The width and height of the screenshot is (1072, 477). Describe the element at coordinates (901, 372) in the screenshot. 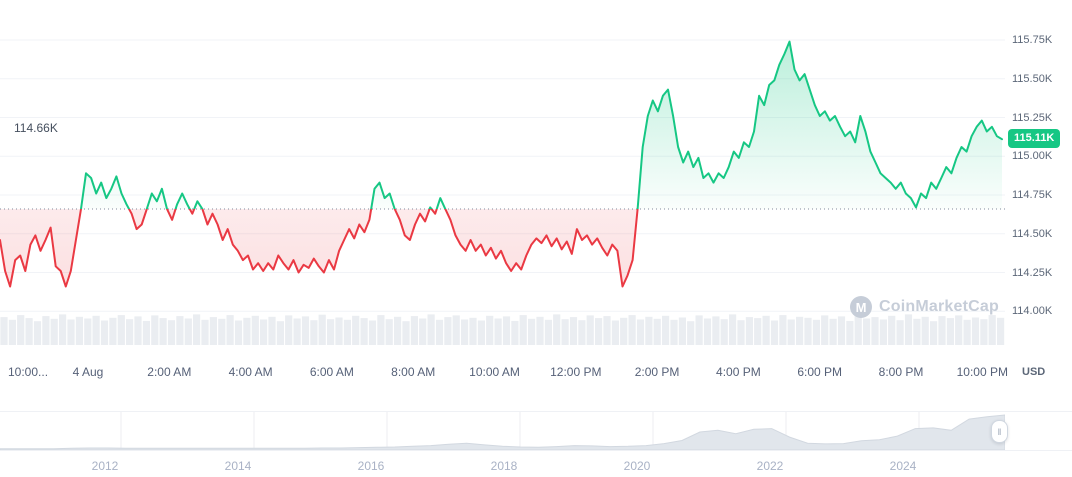

I see `x-axis-label: 8:00 PM` at that location.